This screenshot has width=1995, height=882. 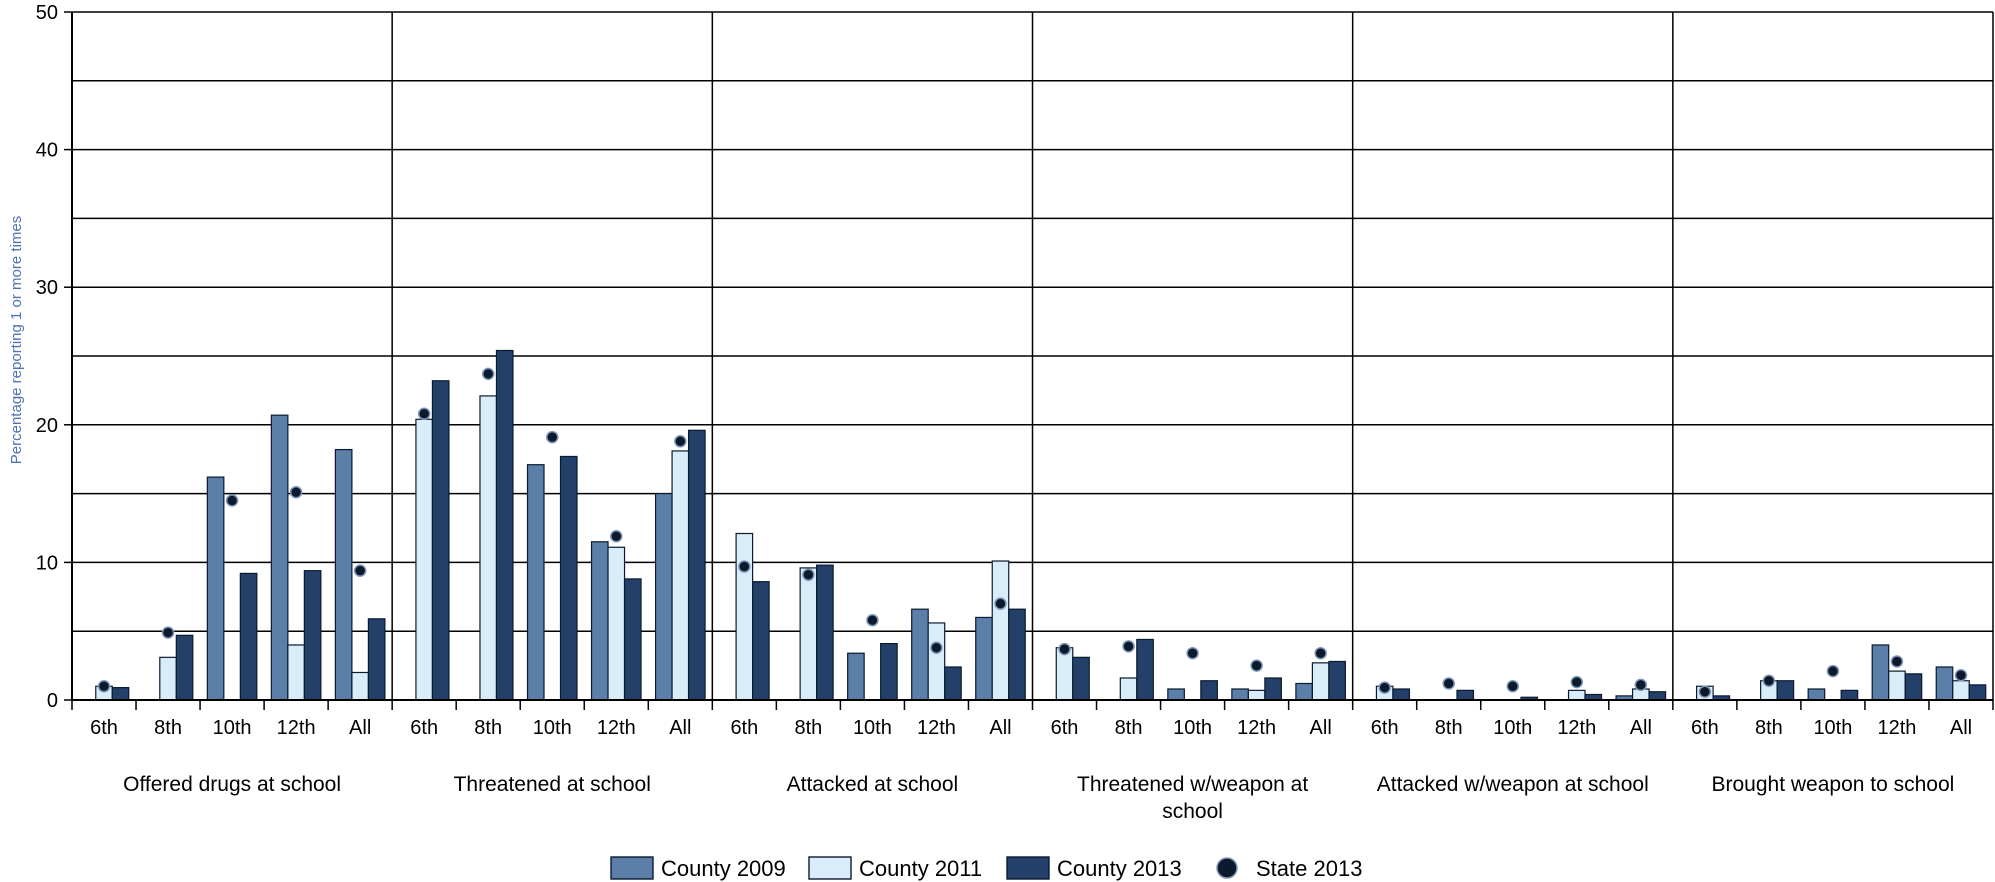 What do you see at coordinates (47, 13) in the screenshot?
I see `y-tick-label: 50` at bounding box center [47, 13].